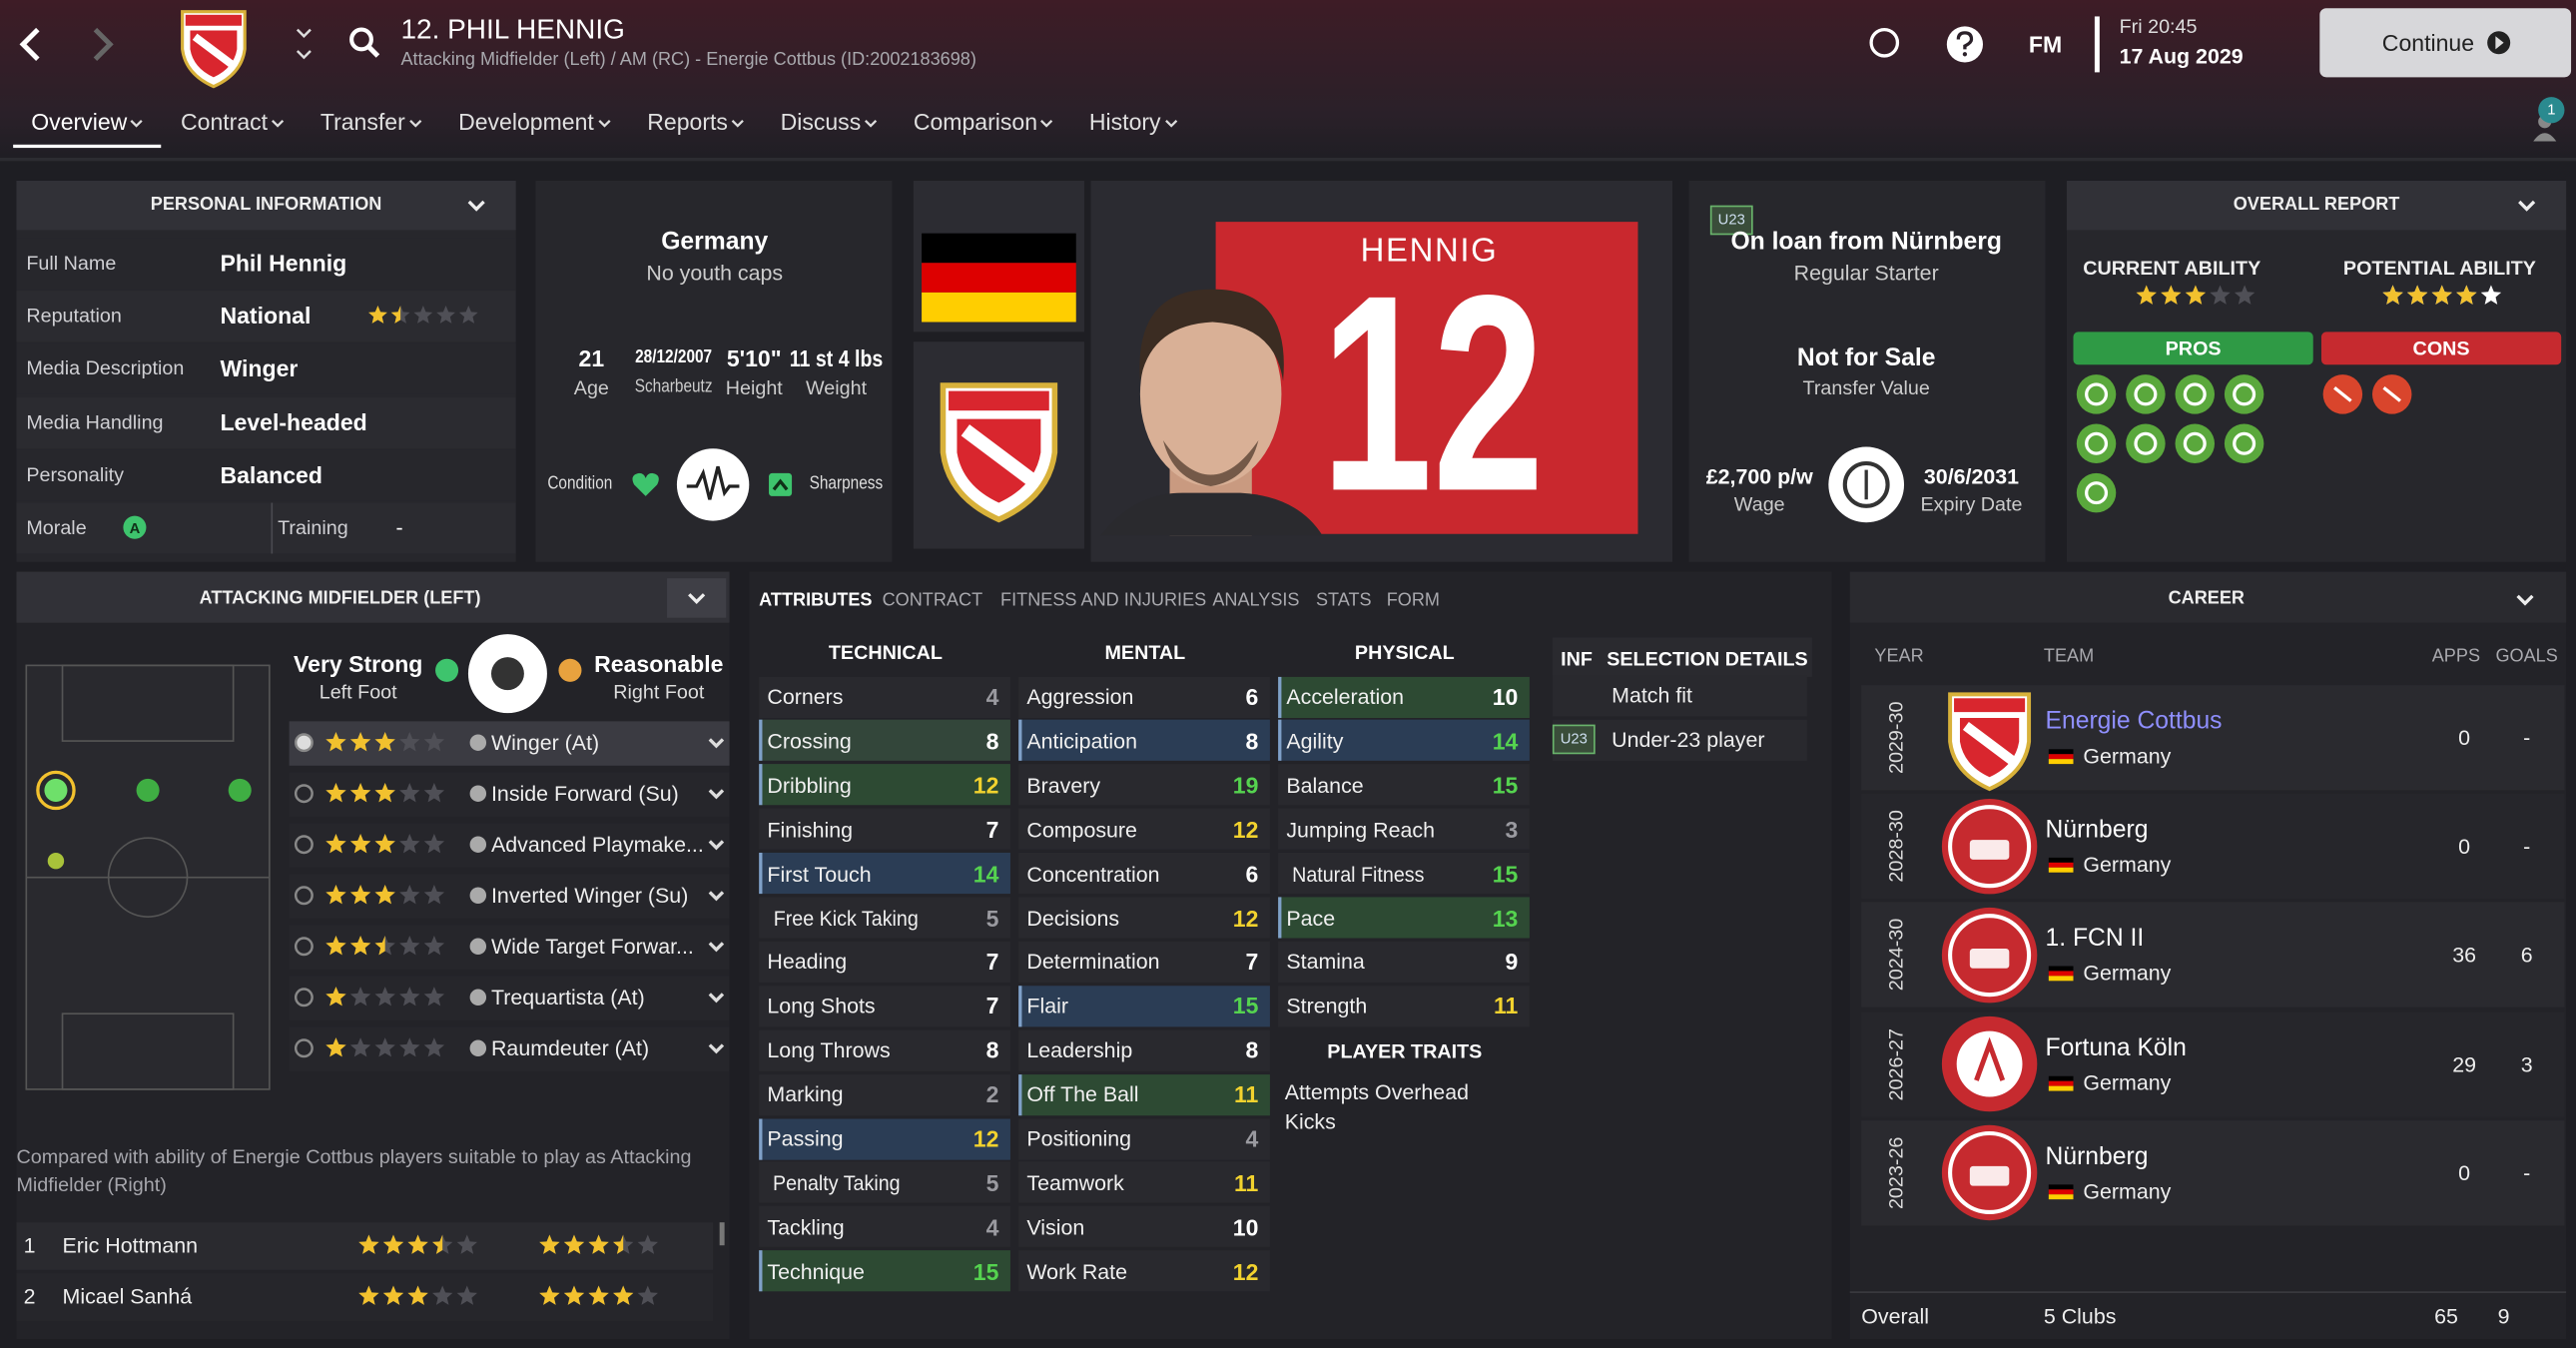 This screenshot has width=2576, height=1348. I want to click on text: Winger, so click(259, 368).